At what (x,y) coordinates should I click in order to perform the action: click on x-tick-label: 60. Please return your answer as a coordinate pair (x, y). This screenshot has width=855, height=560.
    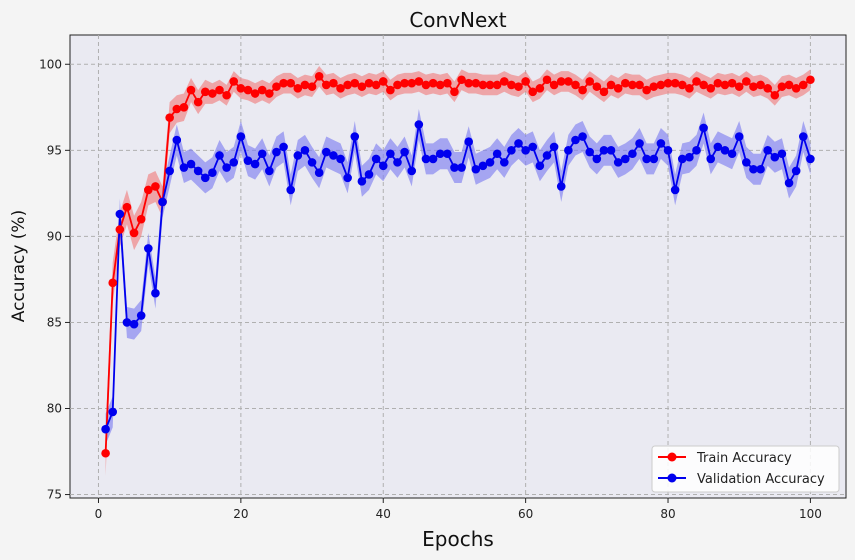
    Looking at the image, I should click on (525, 514).